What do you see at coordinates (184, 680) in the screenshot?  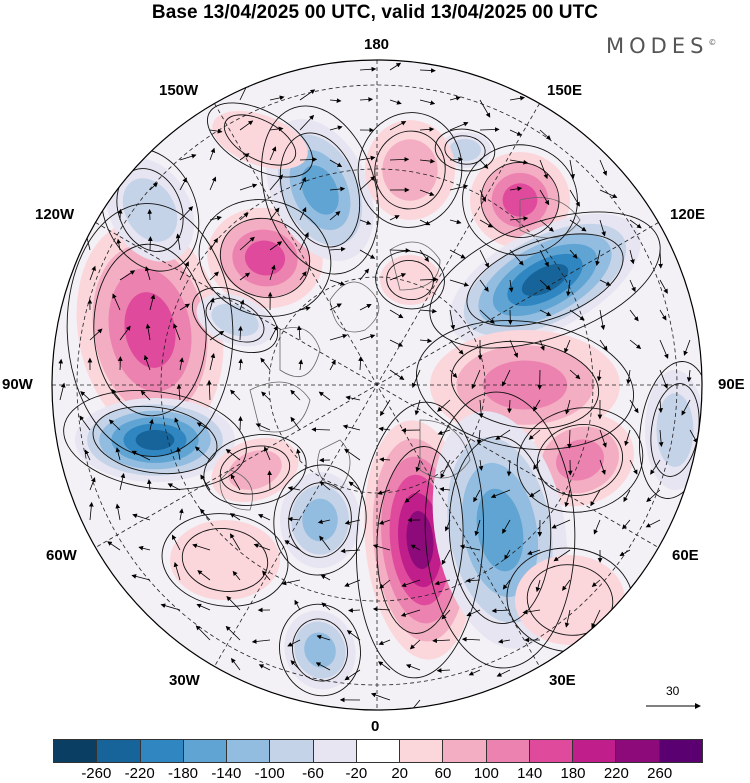 I see `lon-label-30w: 30W` at bounding box center [184, 680].